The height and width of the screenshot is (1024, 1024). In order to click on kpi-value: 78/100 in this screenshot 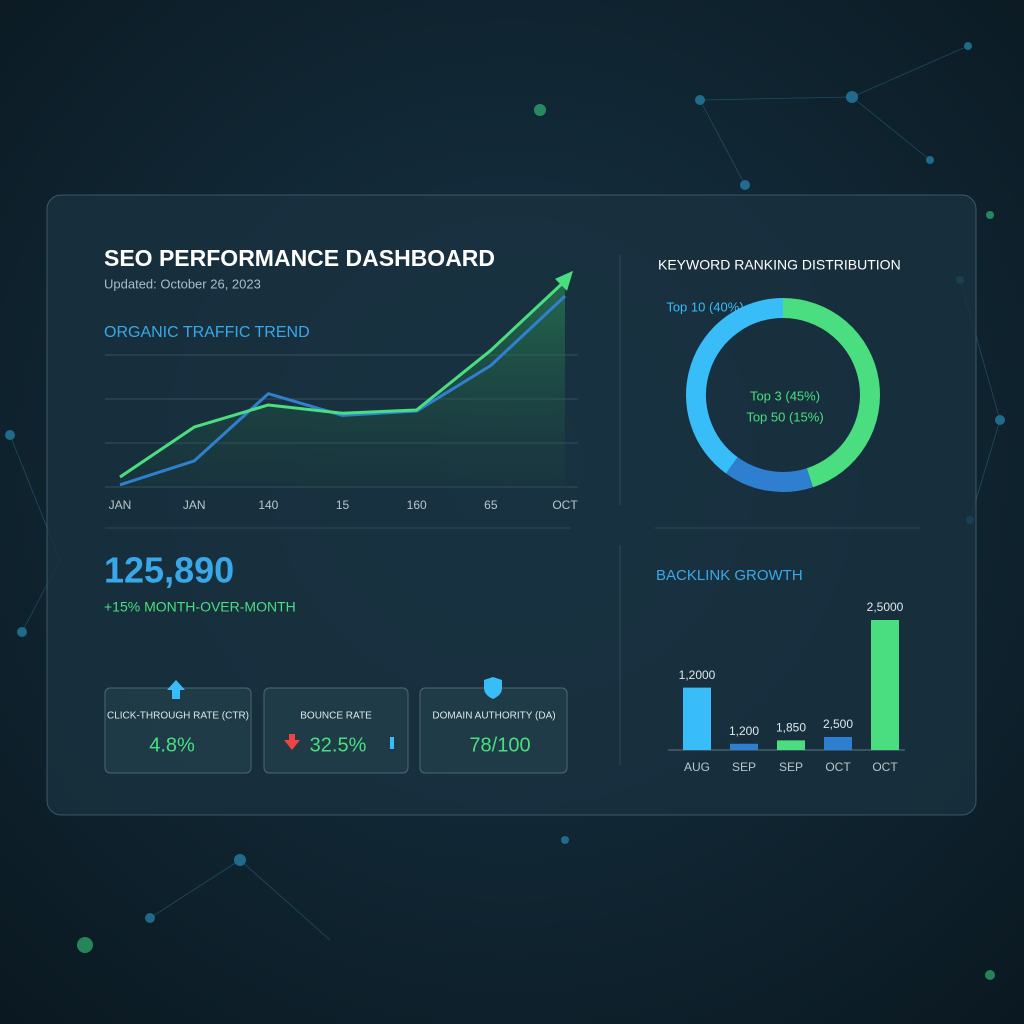, I will do `click(499, 745)`.